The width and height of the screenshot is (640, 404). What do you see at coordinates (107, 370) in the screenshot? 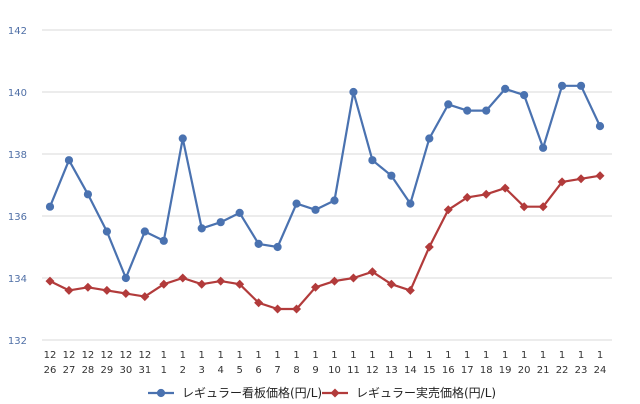
I see `x-tick-day: 29` at bounding box center [107, 370].